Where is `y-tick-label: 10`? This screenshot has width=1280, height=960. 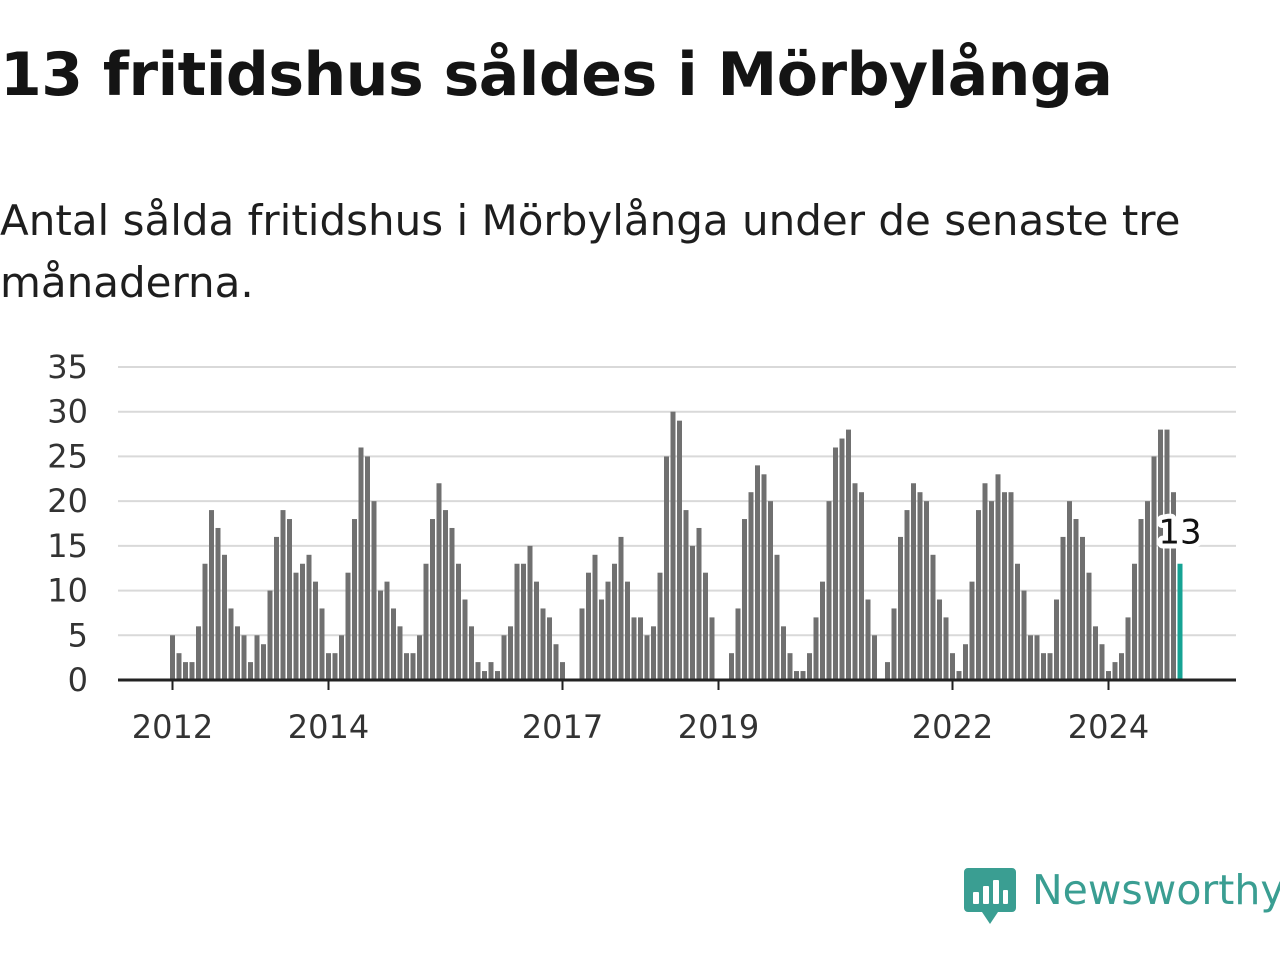
y-tick-label: 10 is located at coordinates (67, 591).